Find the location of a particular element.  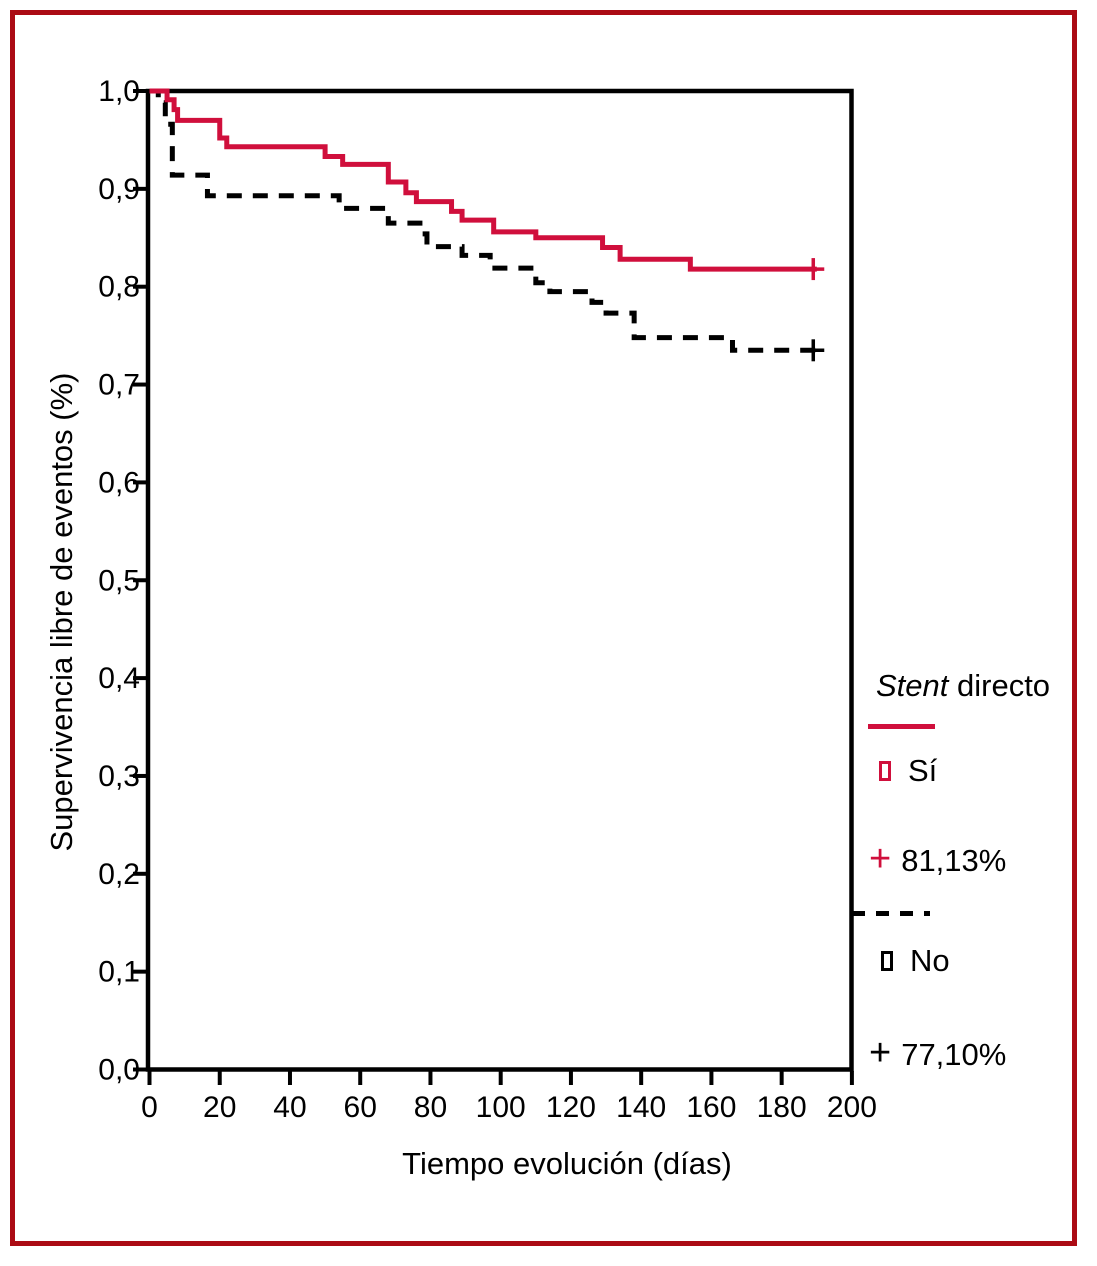

y-tick-label: 0,4 is located at coordinates (119, 678).